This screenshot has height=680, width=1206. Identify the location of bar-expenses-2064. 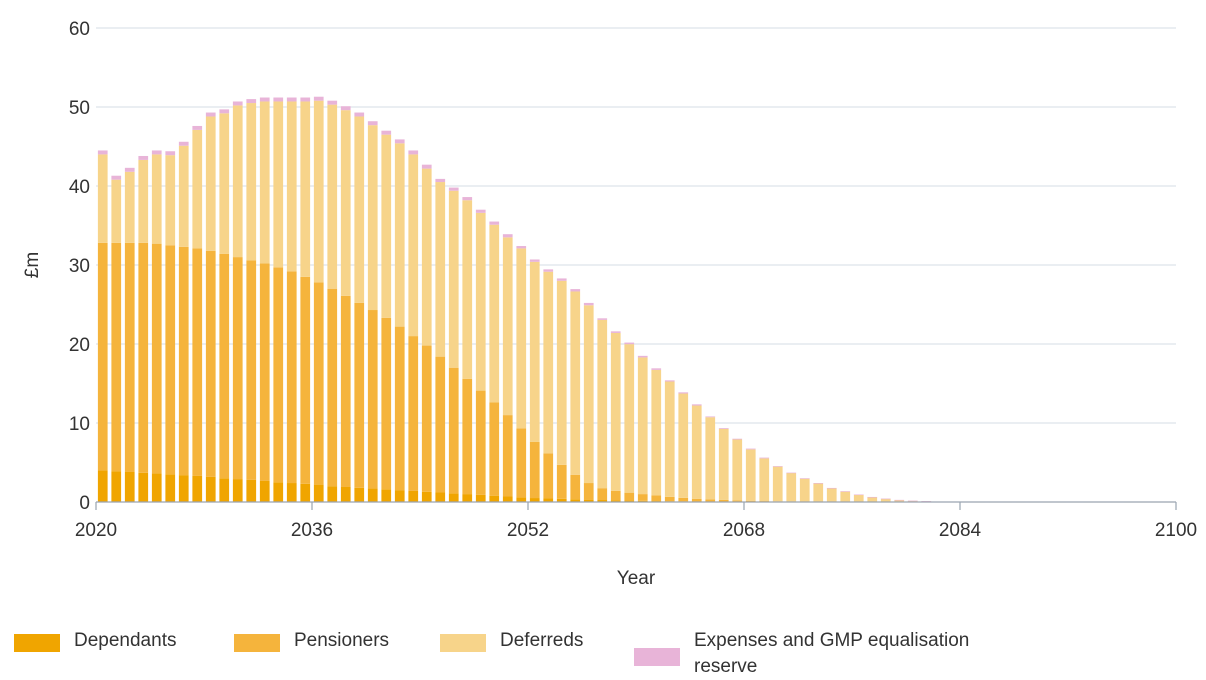
(696, 405).